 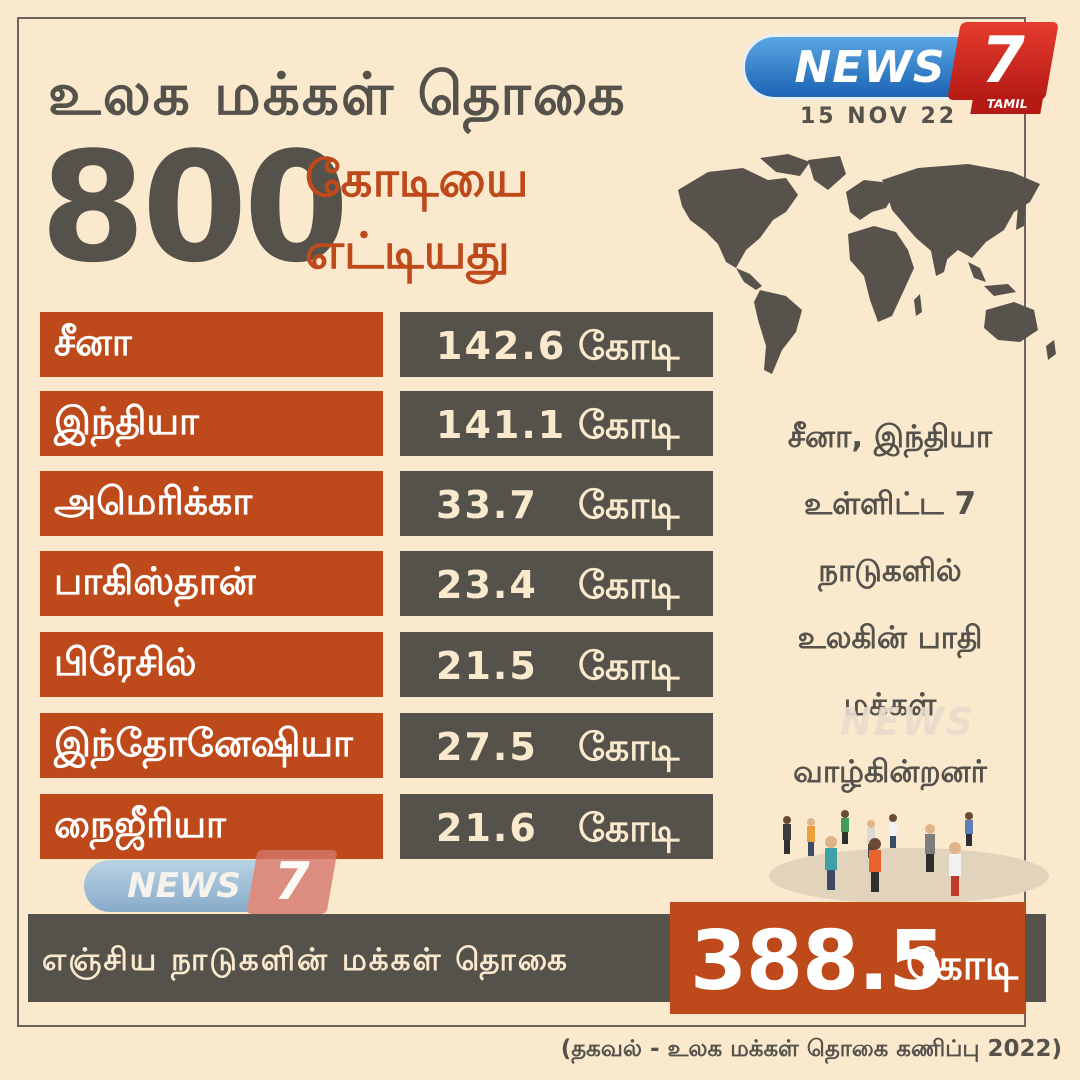 What do you see at coordinates (962, 964) in the screenshot?
I see `footer-total-unit: கோடி` at bounding box center [962, 964].